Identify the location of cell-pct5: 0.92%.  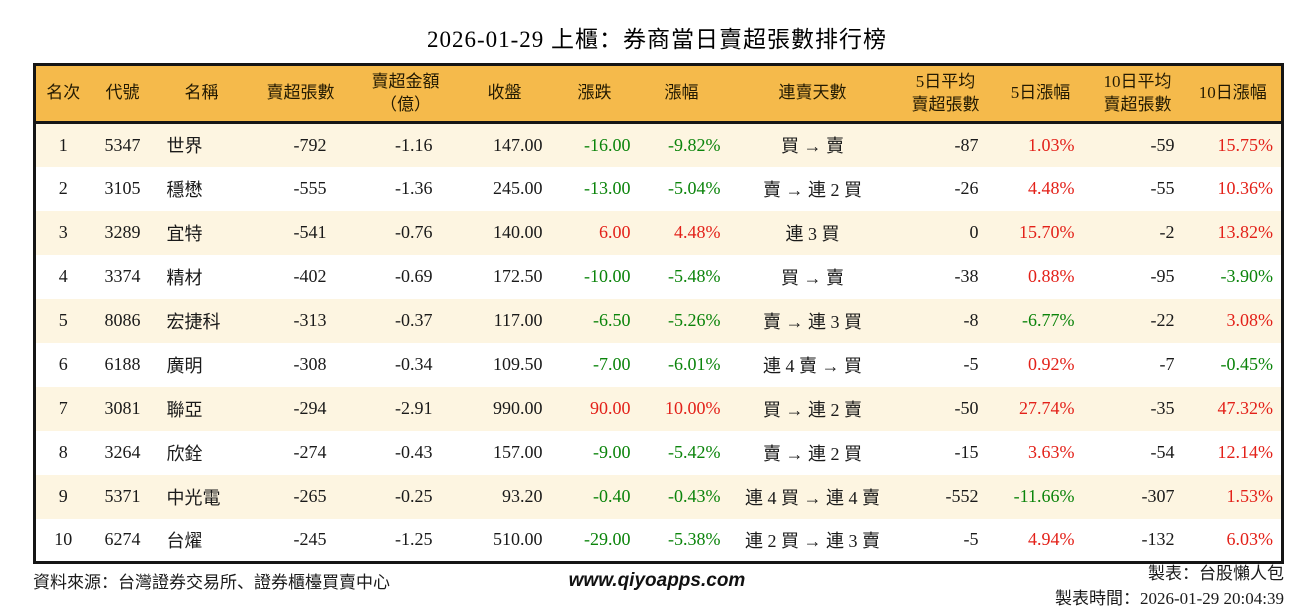
(1051, 364).